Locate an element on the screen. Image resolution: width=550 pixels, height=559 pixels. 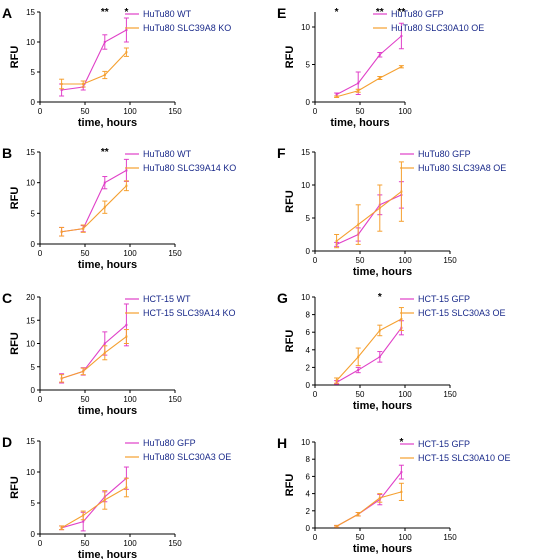
y-tick-label: 2 is located at coordinates (308, 511).